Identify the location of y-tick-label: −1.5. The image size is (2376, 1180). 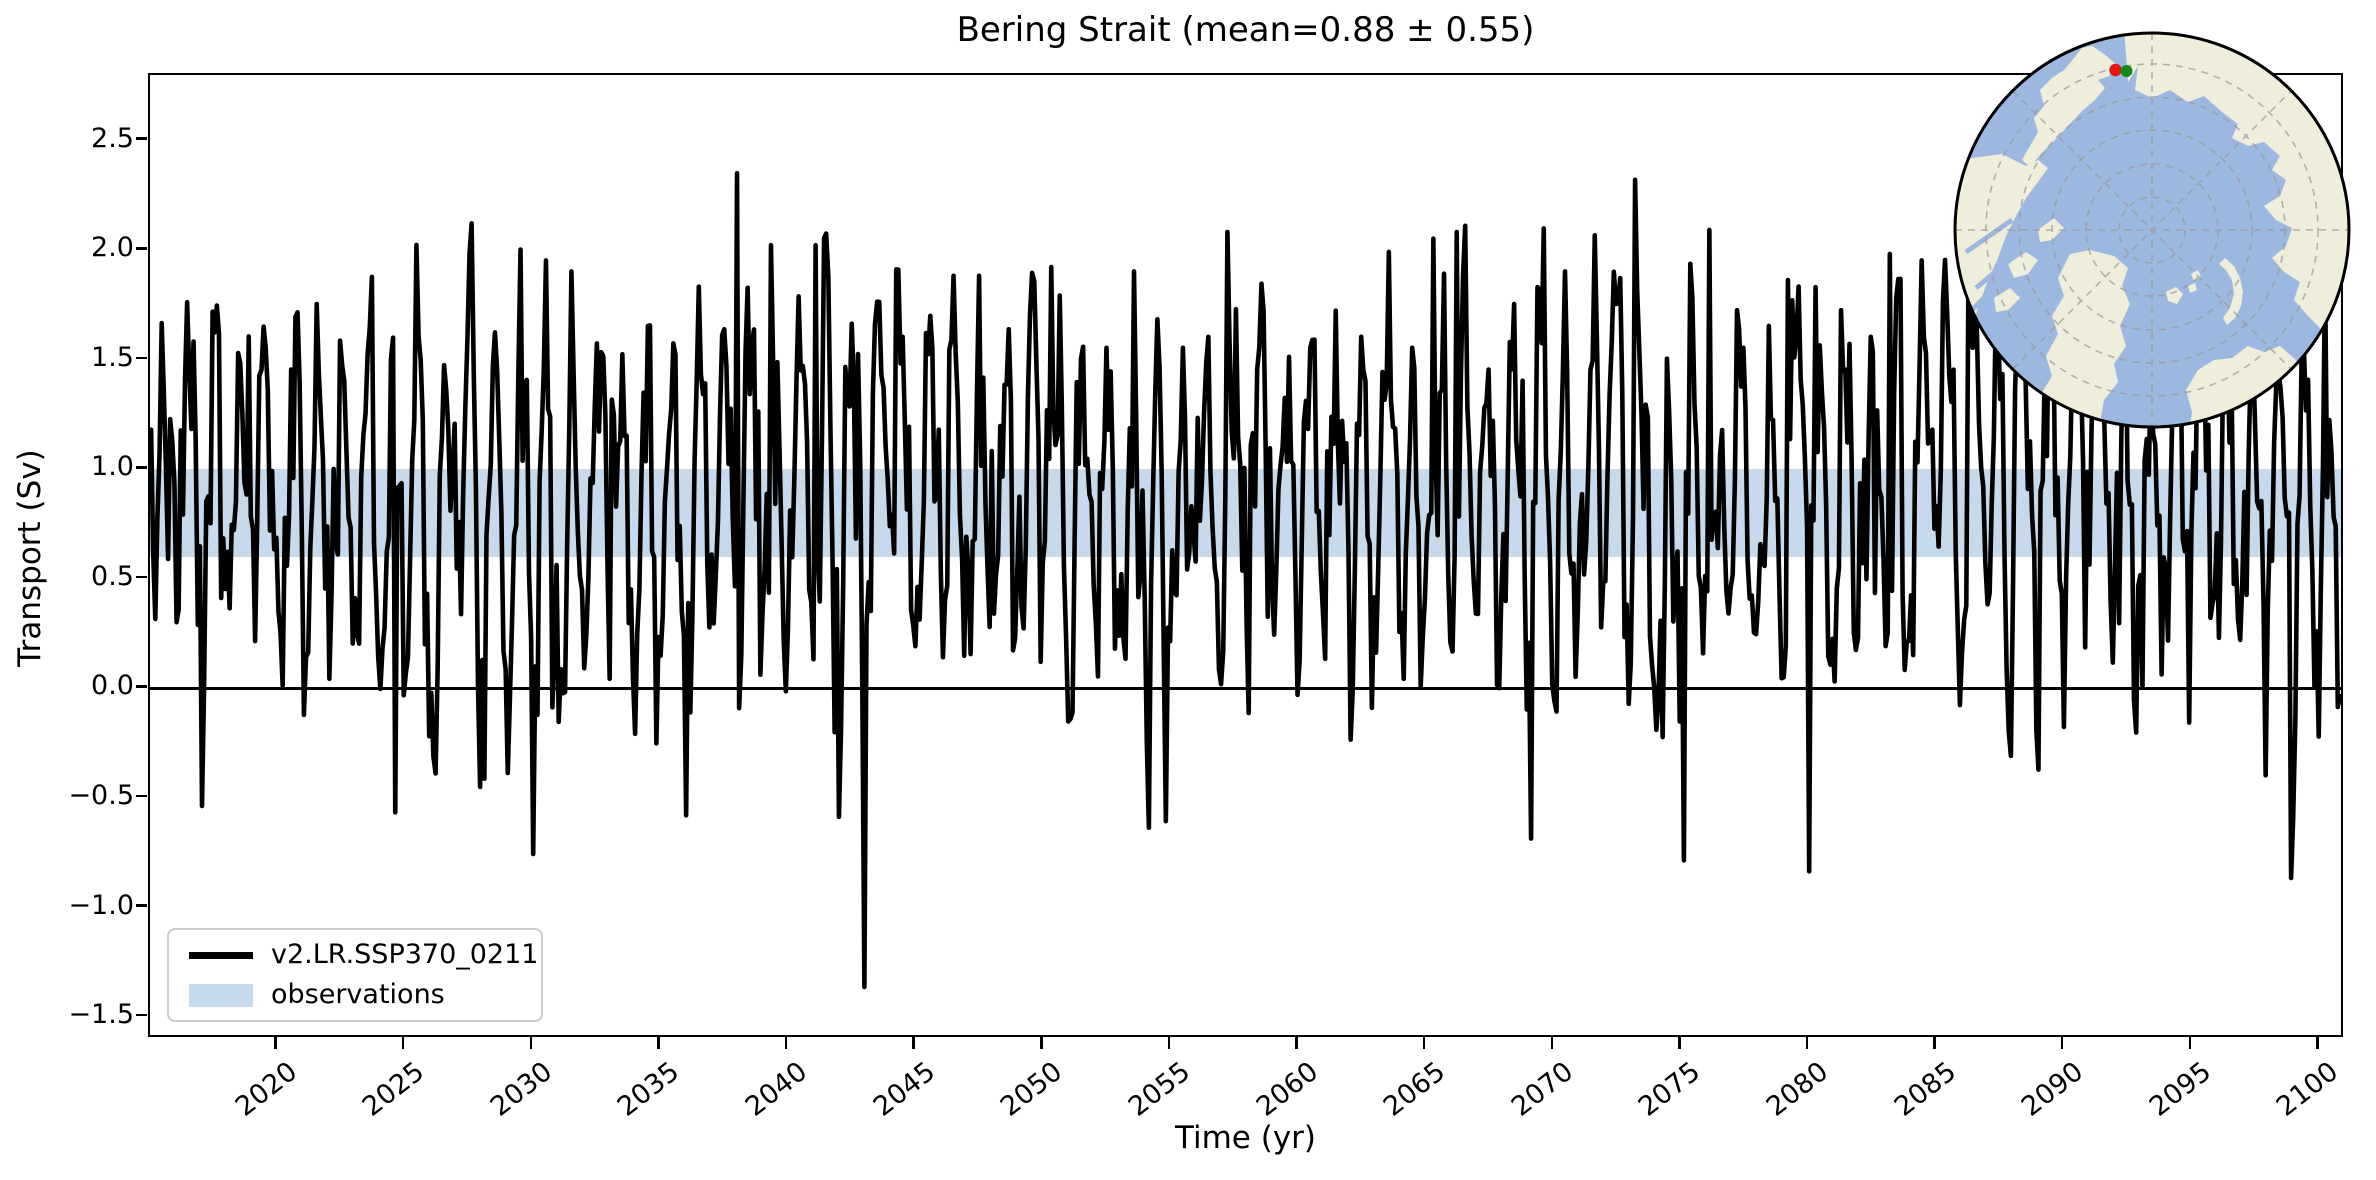
(101, 1015).